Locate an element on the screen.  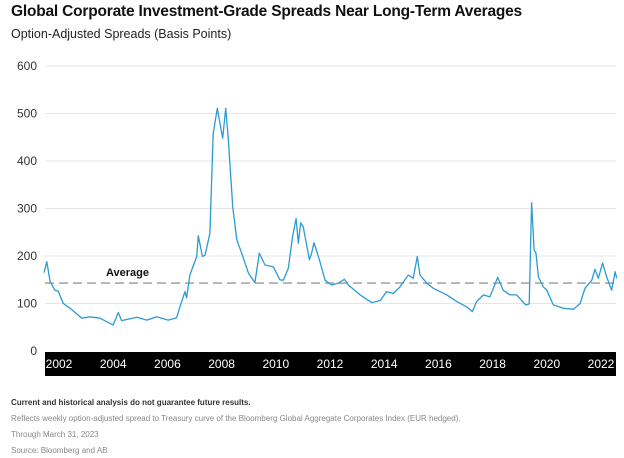
x-tick-label: 2004 is located at coordinates (113, 364).